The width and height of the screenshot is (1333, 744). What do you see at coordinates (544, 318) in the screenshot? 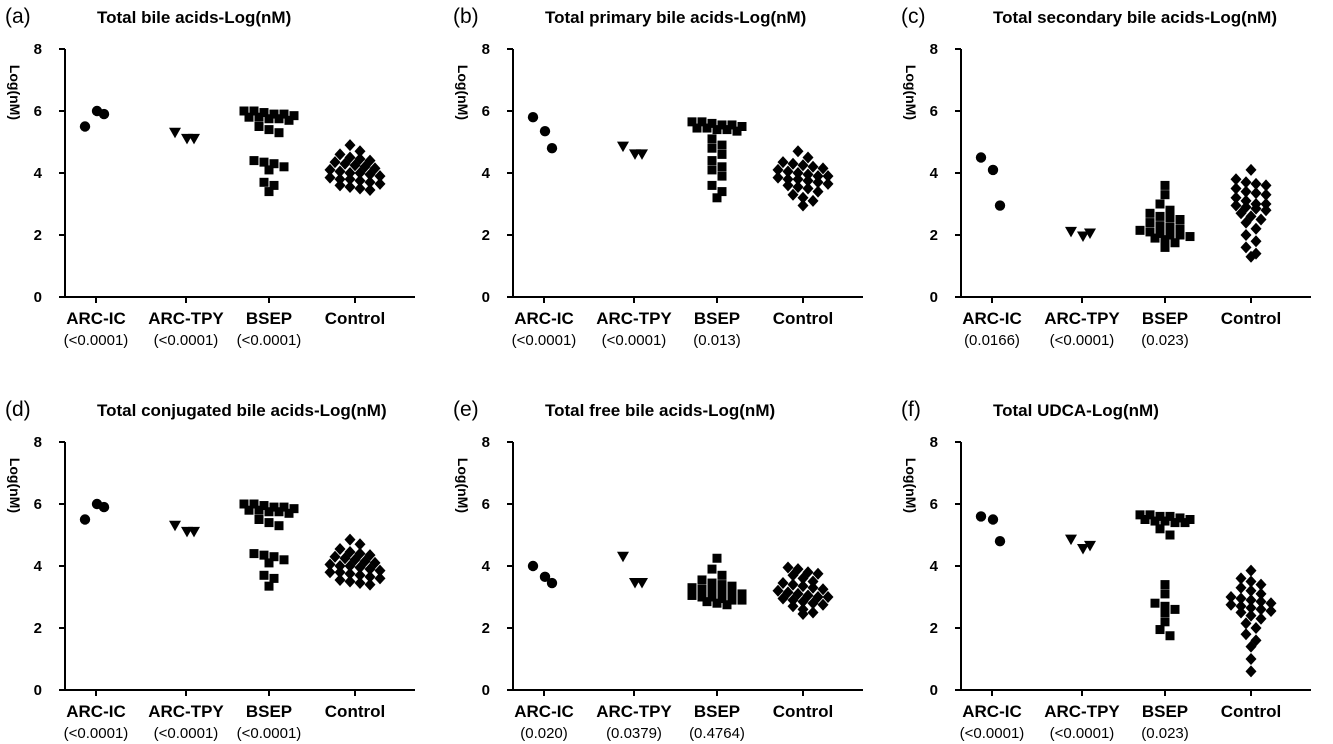
I see `category-label: ARC-IC` at bounding box center [544, 318].